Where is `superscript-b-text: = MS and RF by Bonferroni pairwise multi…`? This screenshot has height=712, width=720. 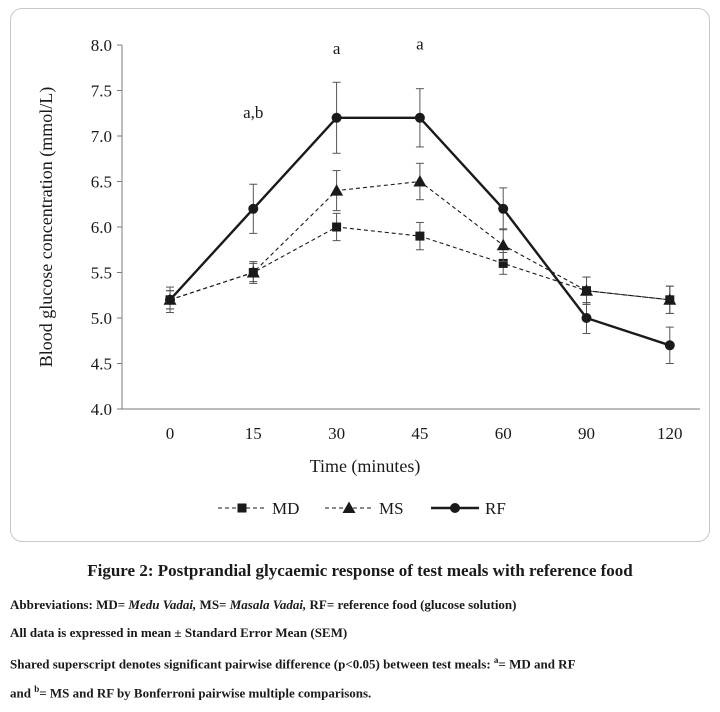
superscript-b-text: = MS and RF by Bonferroni pairwise multi… is located at coordinates (205, 693).